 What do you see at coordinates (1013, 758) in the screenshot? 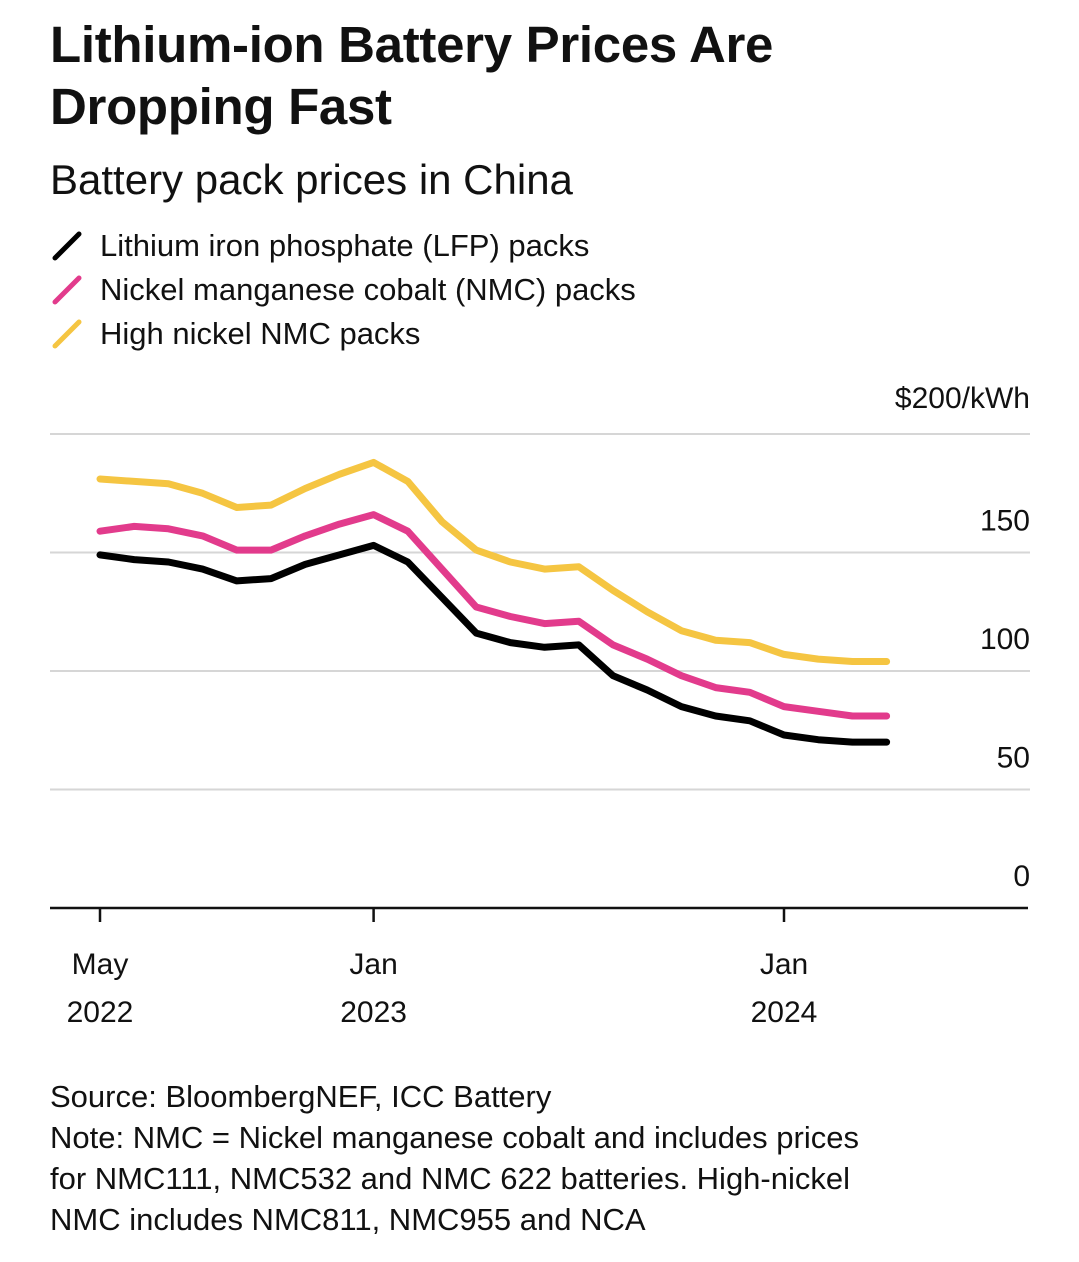
I see `y-tick-label-50: 50` at bounding box center [1013, 758].